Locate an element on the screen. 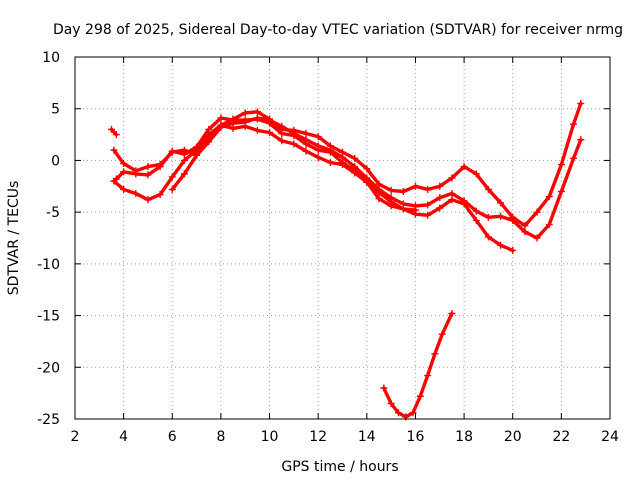  x-tick-label: 12 is located at coordinates (318, 437).